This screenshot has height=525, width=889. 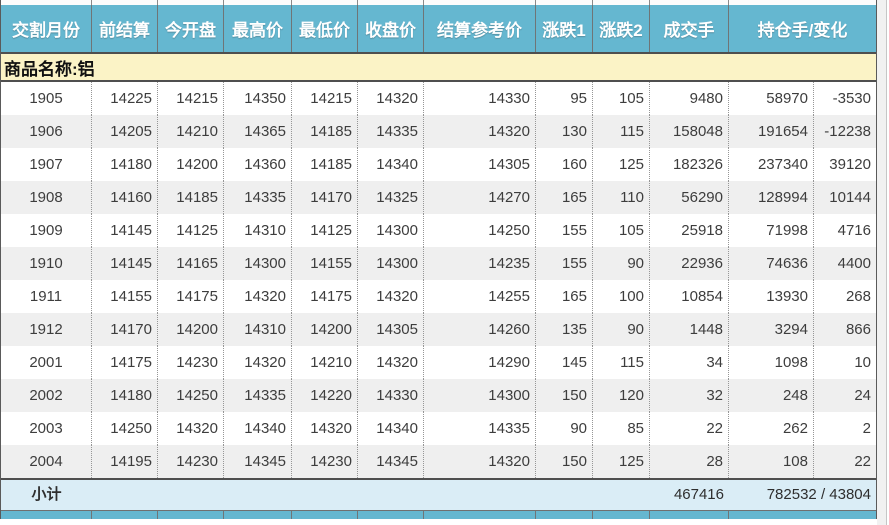 What do you see at coordinates (191, 296) in the screenshot?
I see `cell-open: 14175` at bounding box center [191, 296].